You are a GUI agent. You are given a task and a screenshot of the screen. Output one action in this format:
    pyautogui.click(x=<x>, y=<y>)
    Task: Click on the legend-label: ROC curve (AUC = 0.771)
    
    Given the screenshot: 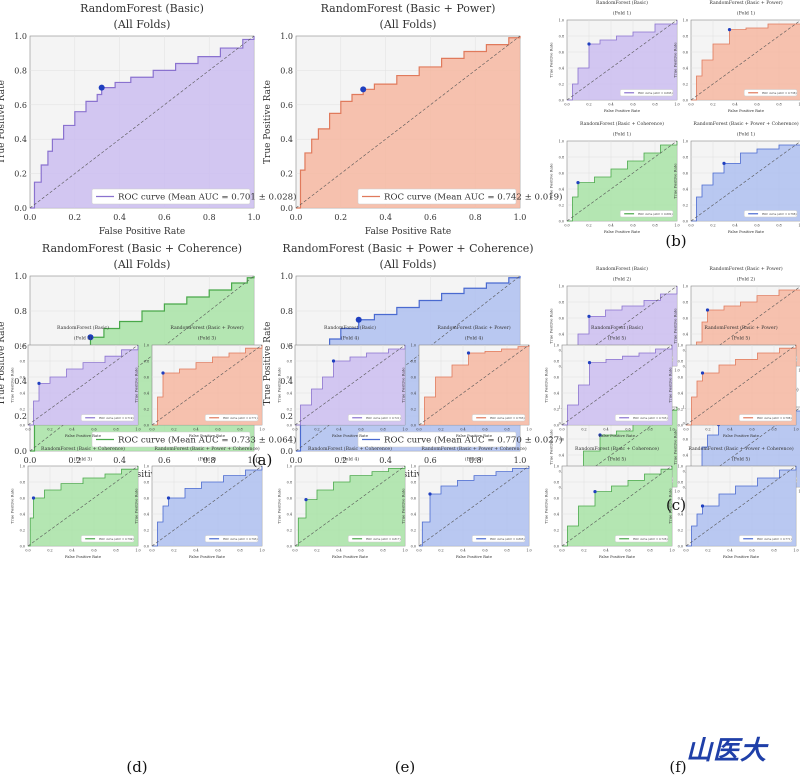 What is the action you would take?
    pyautogui.click(x=774, y=539)
    